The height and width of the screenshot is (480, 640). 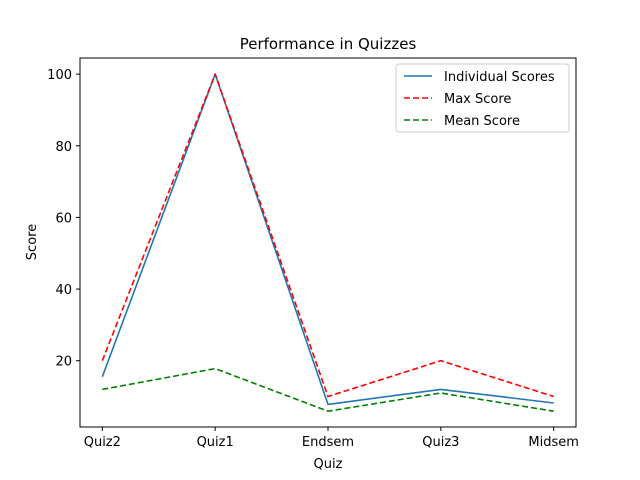 I want to click on y-tick-label: 40, so click(x=63, y=290).